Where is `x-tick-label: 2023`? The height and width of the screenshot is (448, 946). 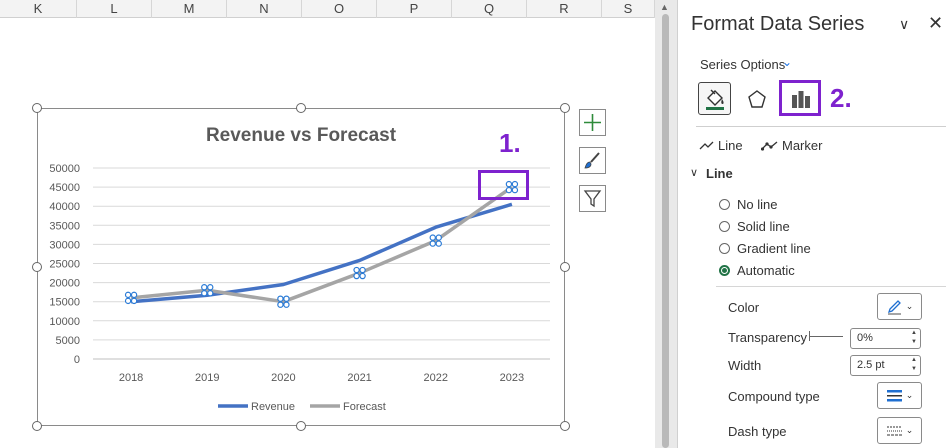
x-tick-label: 2023 is located at coordinates (512, 378).